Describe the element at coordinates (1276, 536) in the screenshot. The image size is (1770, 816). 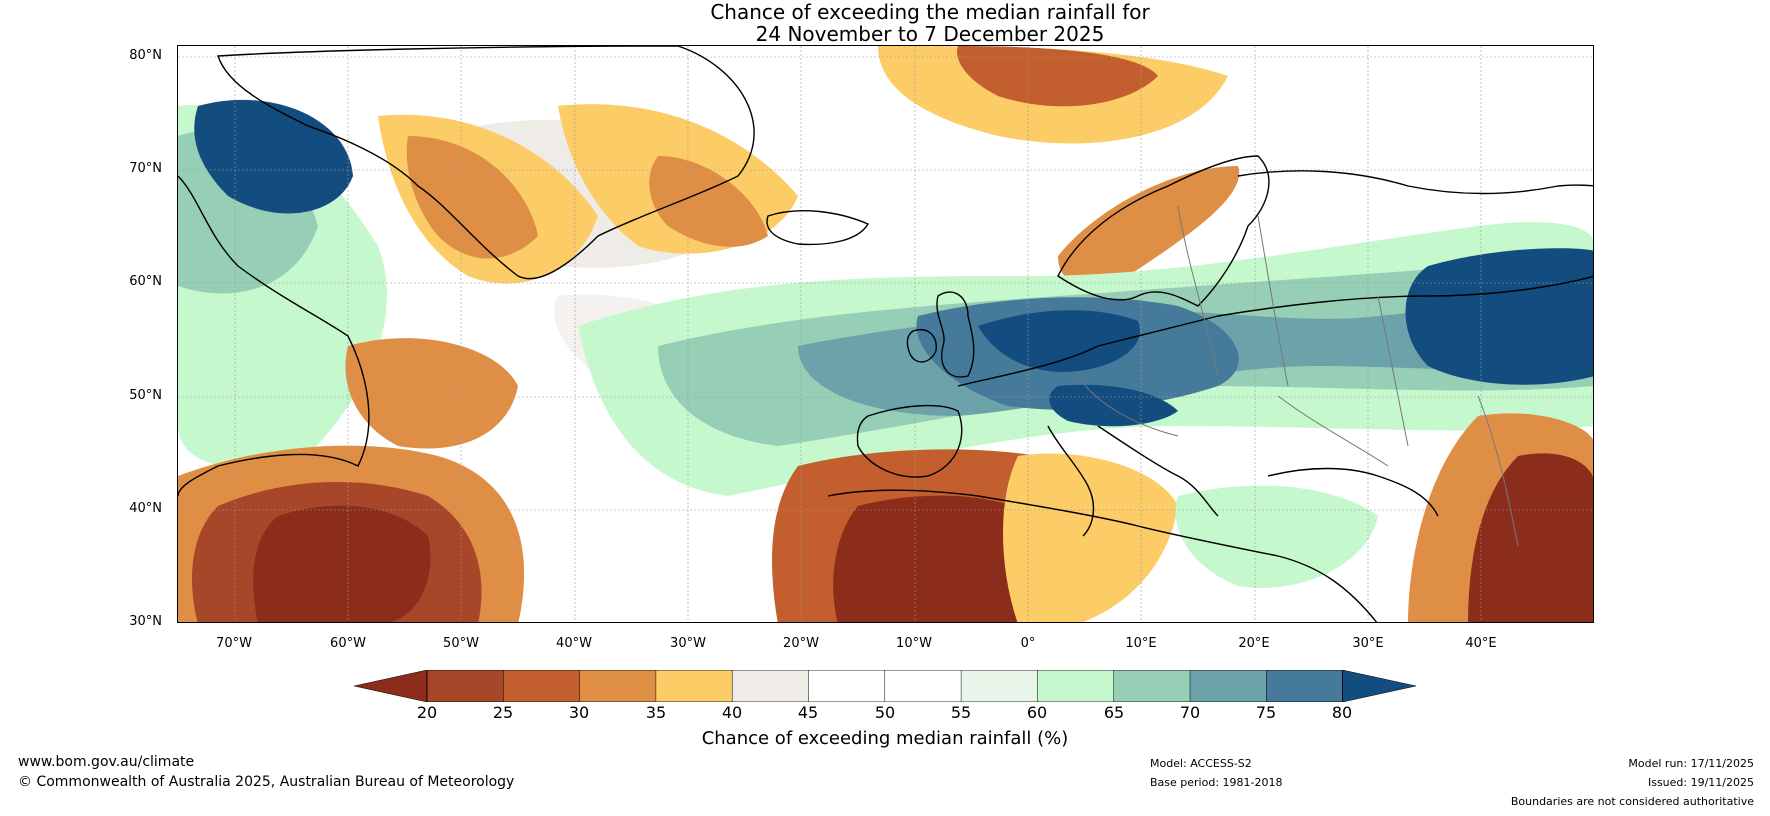
I see `wet-region` at that location.